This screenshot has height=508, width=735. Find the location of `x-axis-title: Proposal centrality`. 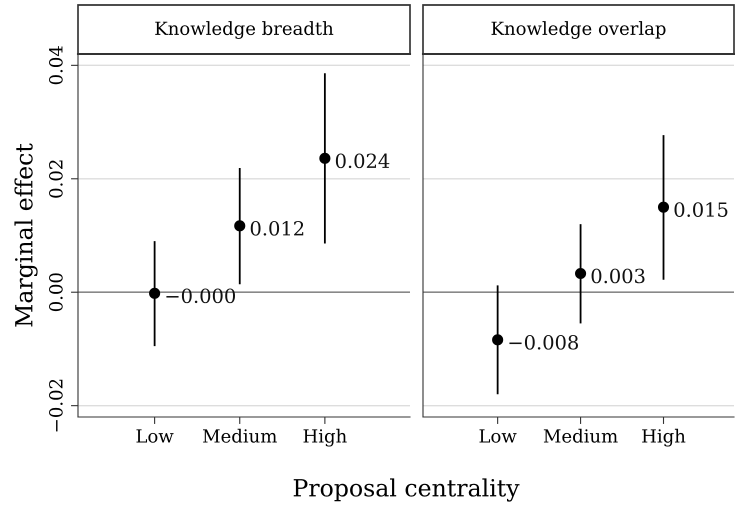

x-axis-title: Proposal centrality is located at coordinates (407, 490).